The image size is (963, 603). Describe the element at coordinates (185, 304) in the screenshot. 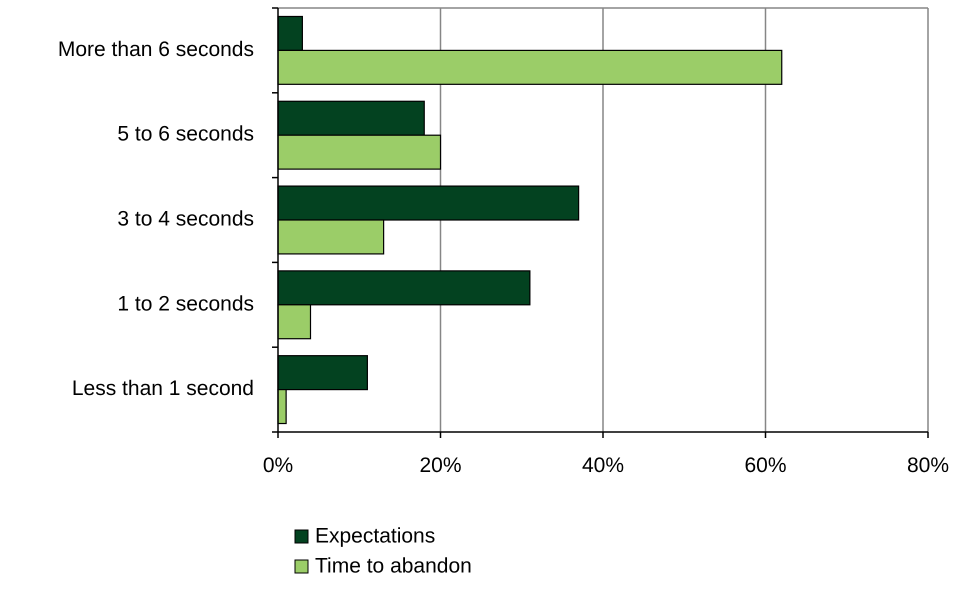

I see `y-tick-label: 1 to 2 seconds` at that location.